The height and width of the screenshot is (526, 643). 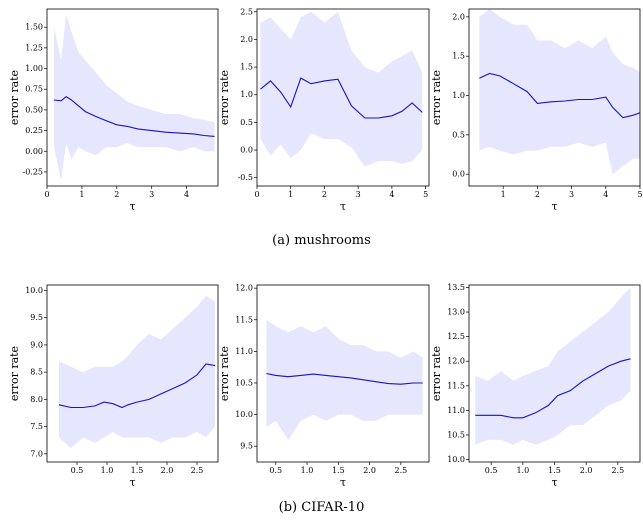 I want to click on y-tick-label: 1.25, so click(x=34, y=47).